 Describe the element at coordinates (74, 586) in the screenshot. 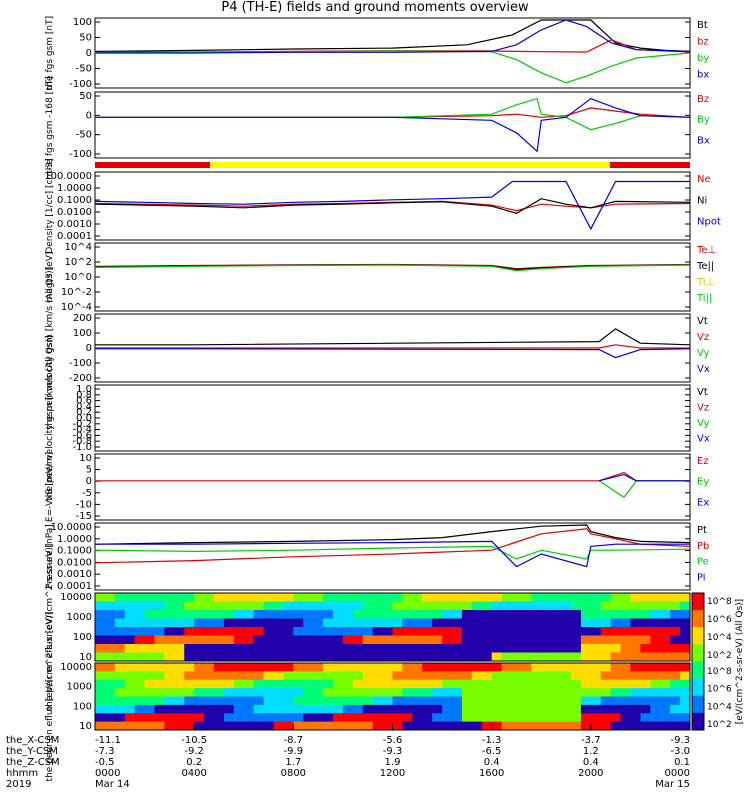

I see `y-tick-label: 0.0001` at that location.